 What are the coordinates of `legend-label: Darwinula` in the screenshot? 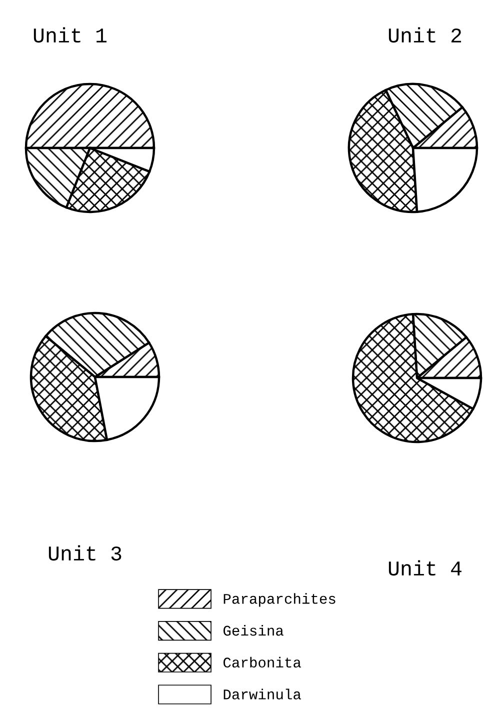 It's located at (262, 694).